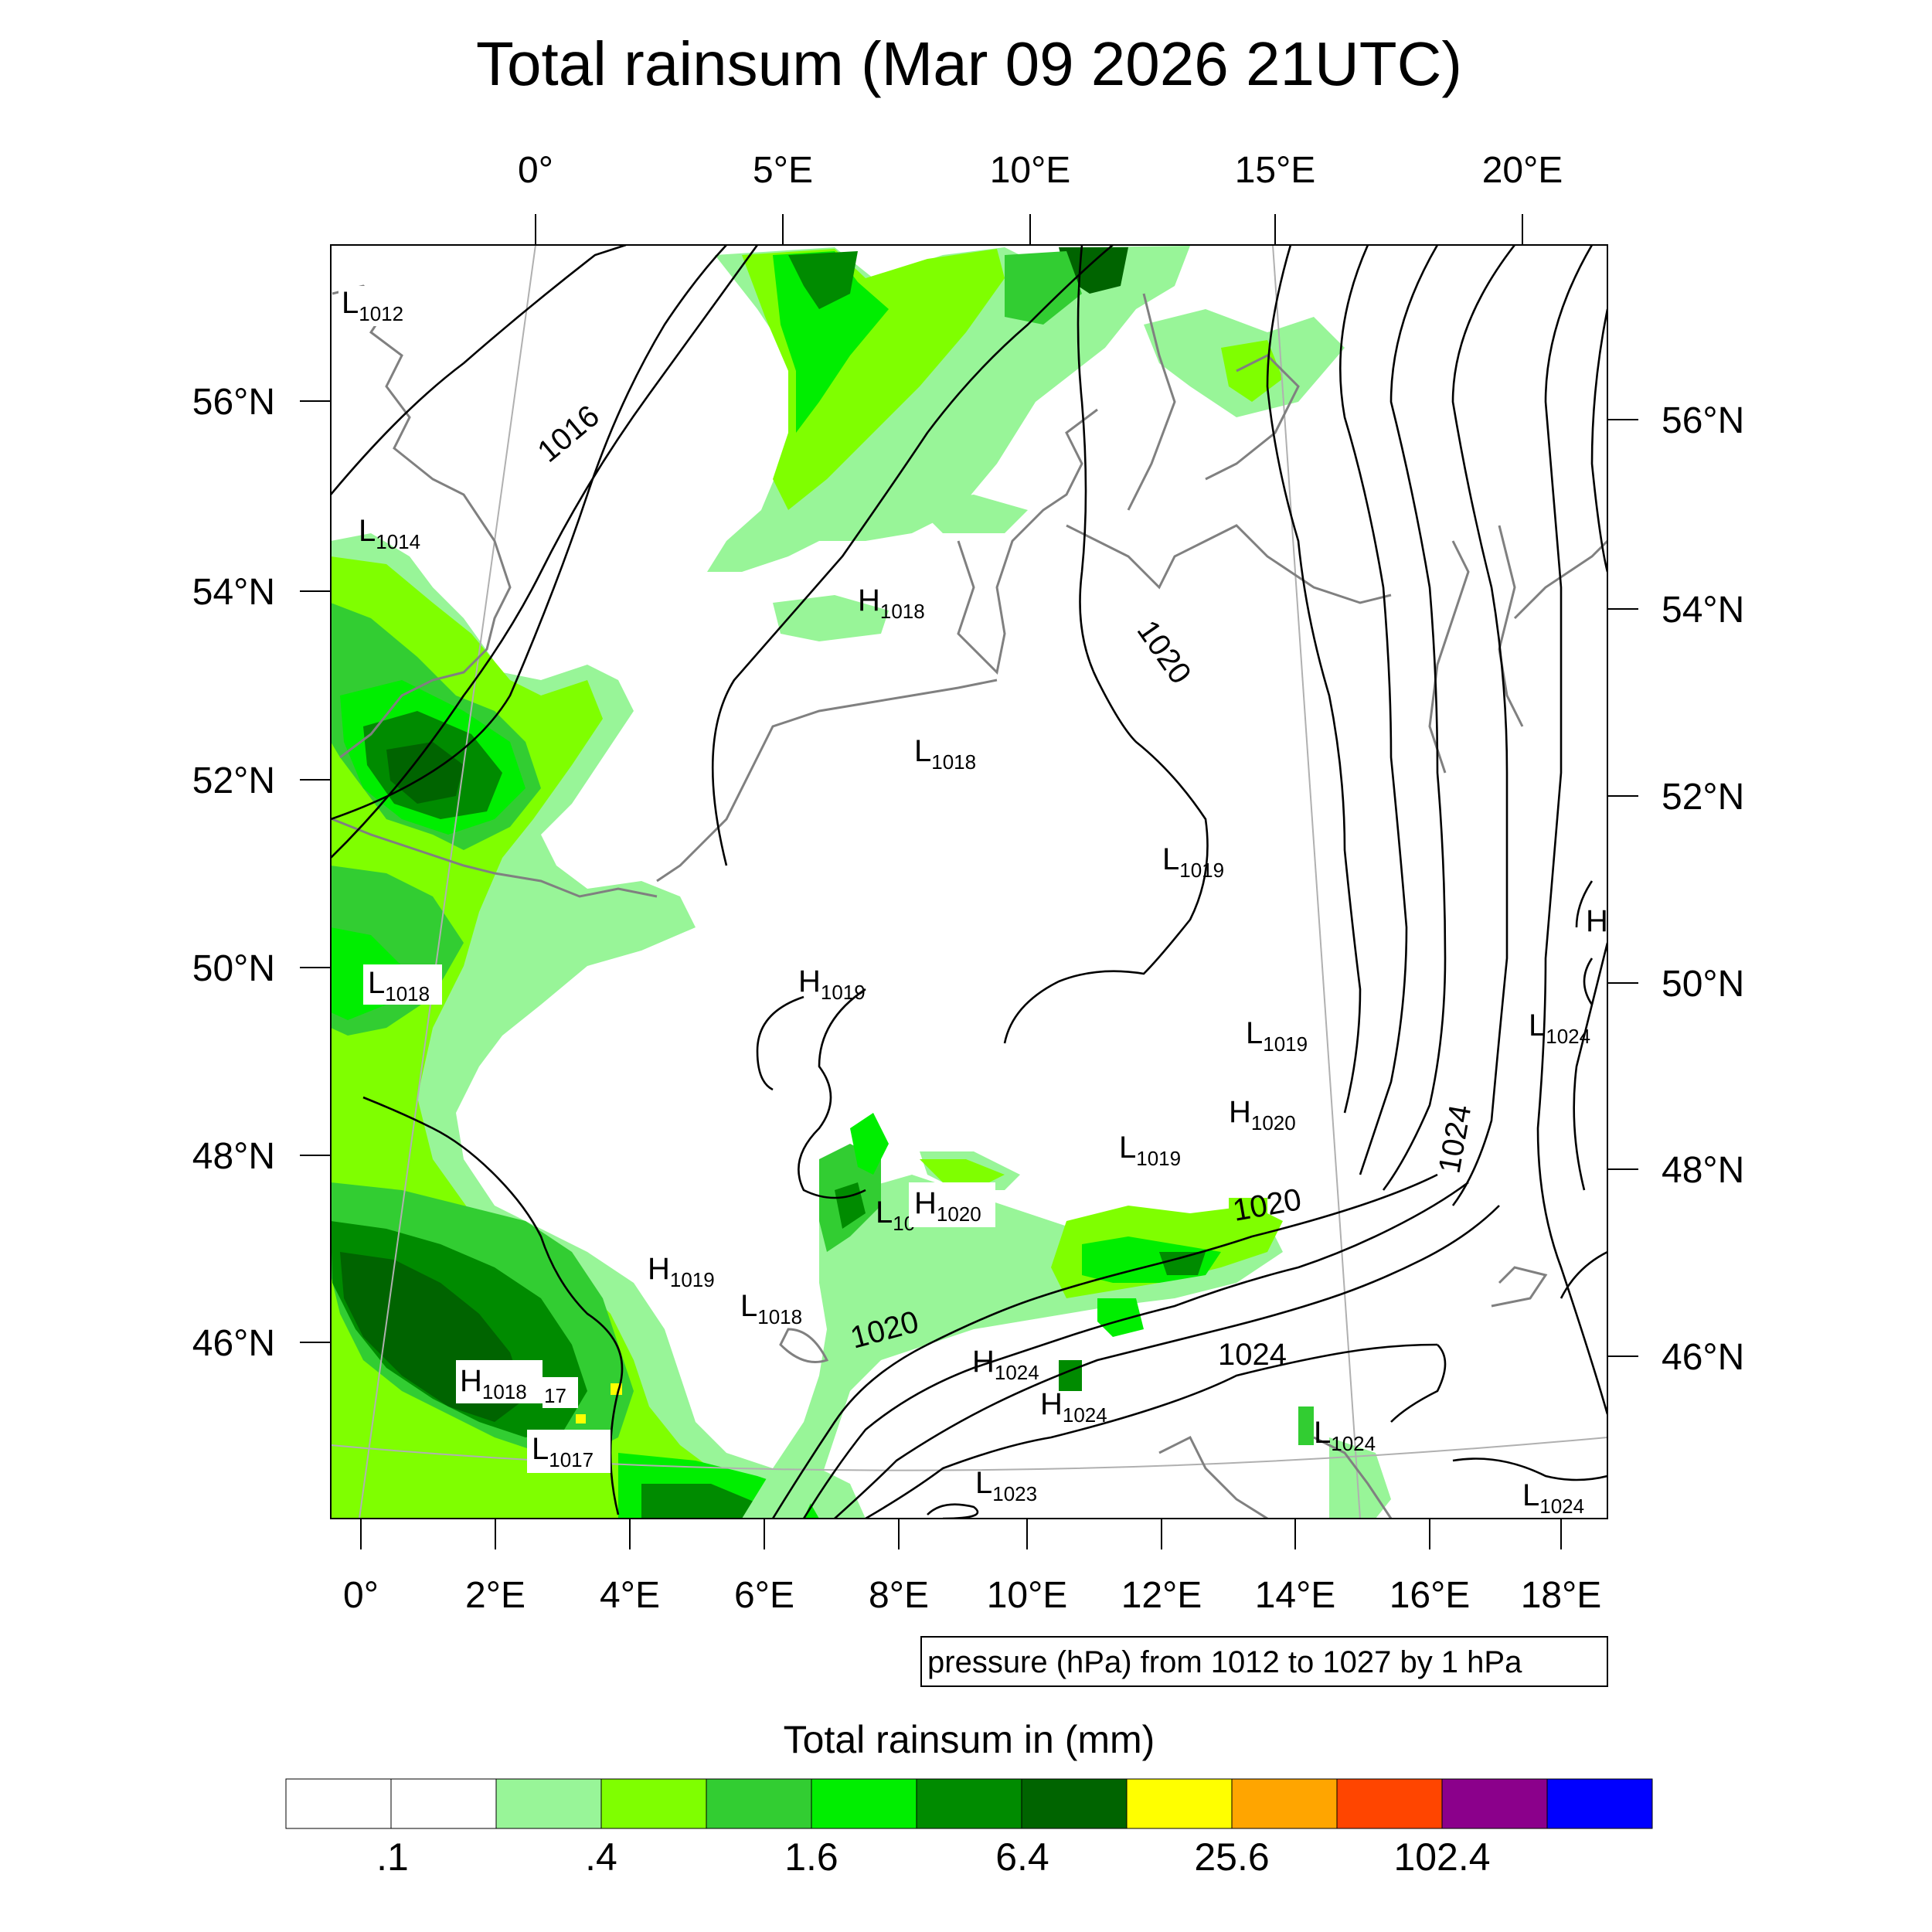 The height and width of the screenshot is (1932, 1932). Describe the element at coordinates (361, 1596) in the screenshot. I see `lon-label-bottom: 0°` at that location.